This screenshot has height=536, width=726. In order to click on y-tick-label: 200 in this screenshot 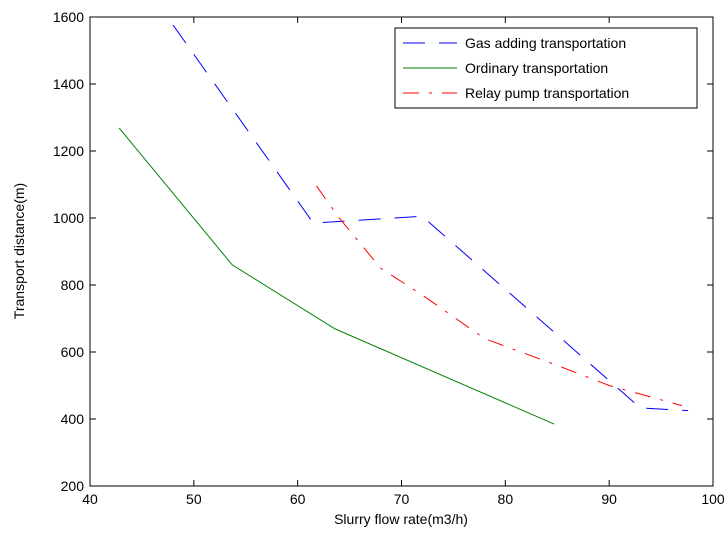, I will do `click(73, 486)`.